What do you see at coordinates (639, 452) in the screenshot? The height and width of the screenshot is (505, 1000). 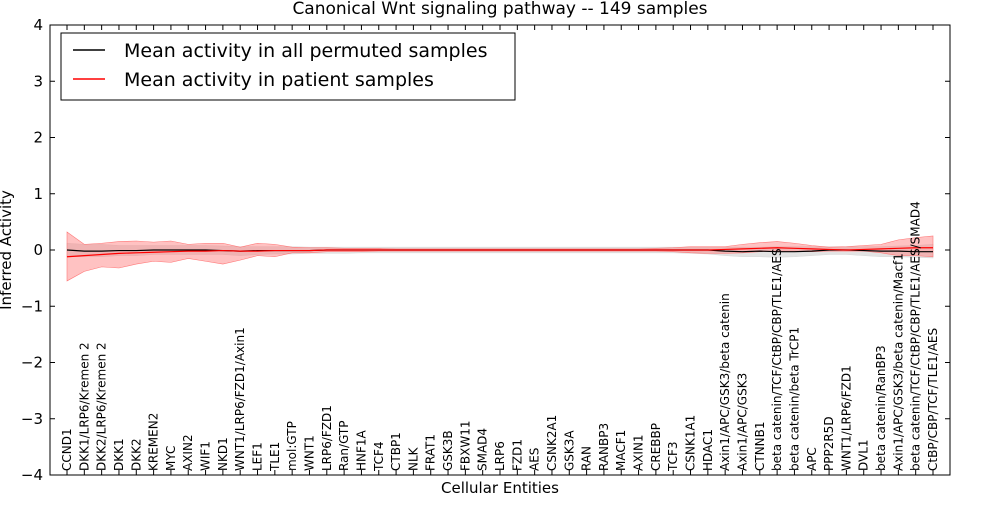 I see `x-tick-label: AXIN1` at bounding box center [639, 452].